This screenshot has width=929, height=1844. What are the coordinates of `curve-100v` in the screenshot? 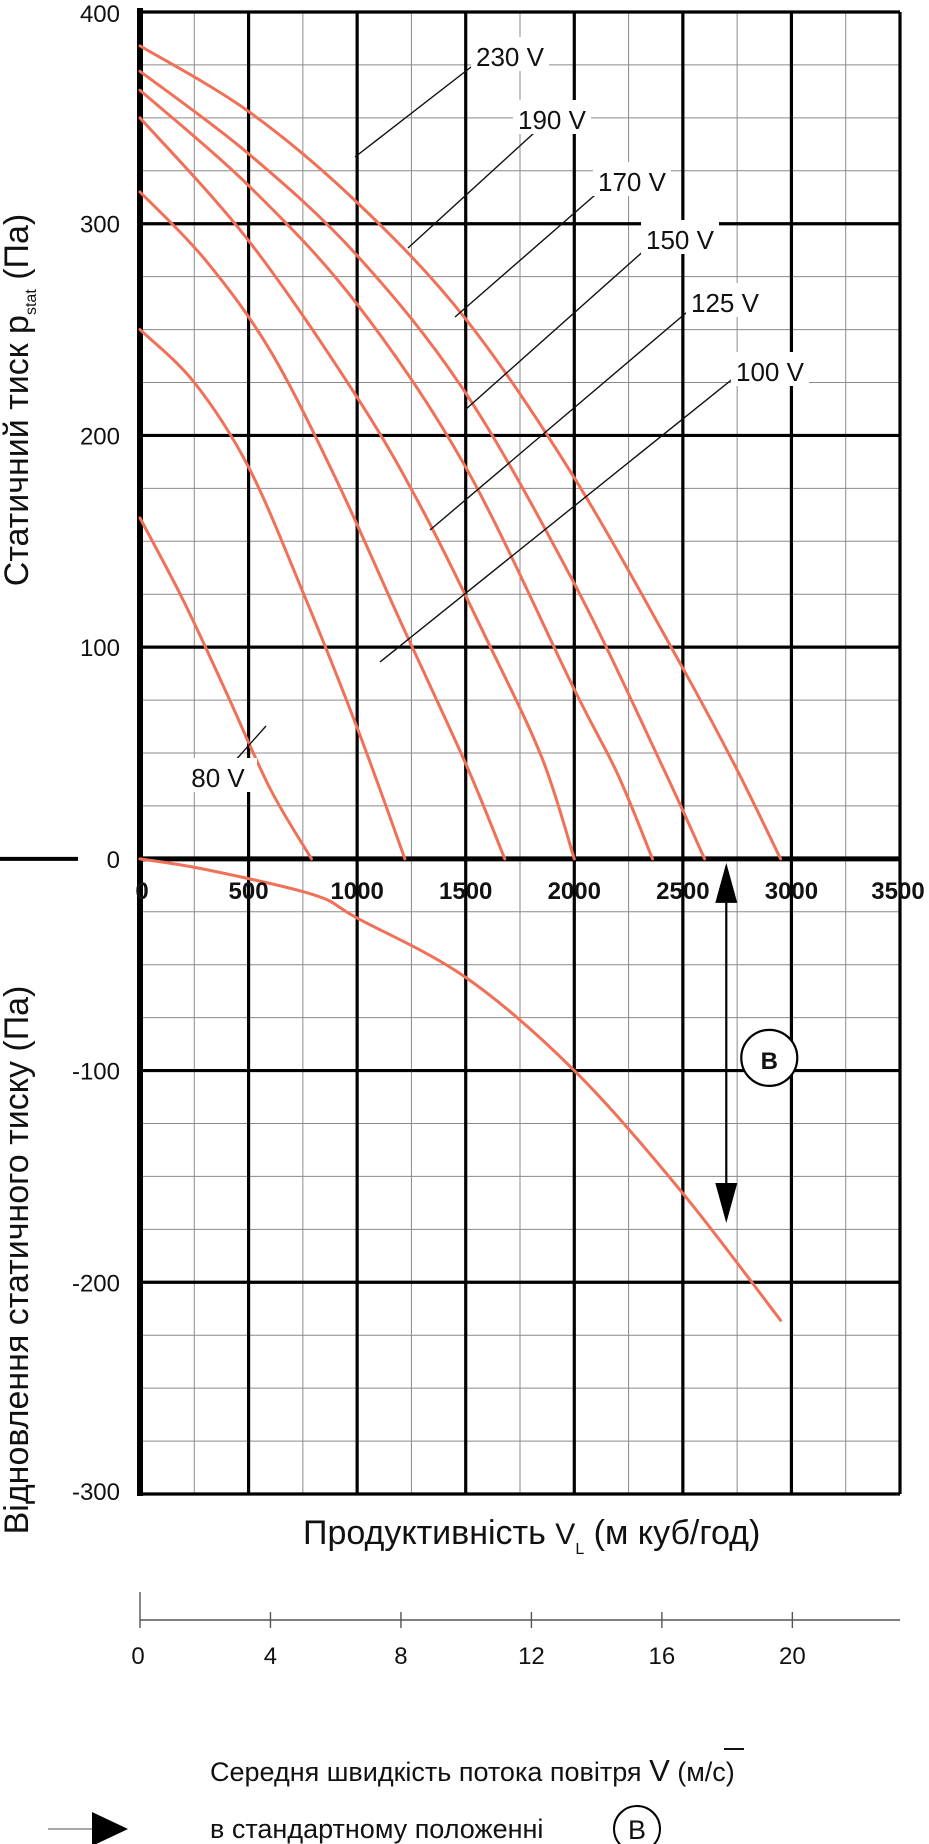 It's located at (272, 594).